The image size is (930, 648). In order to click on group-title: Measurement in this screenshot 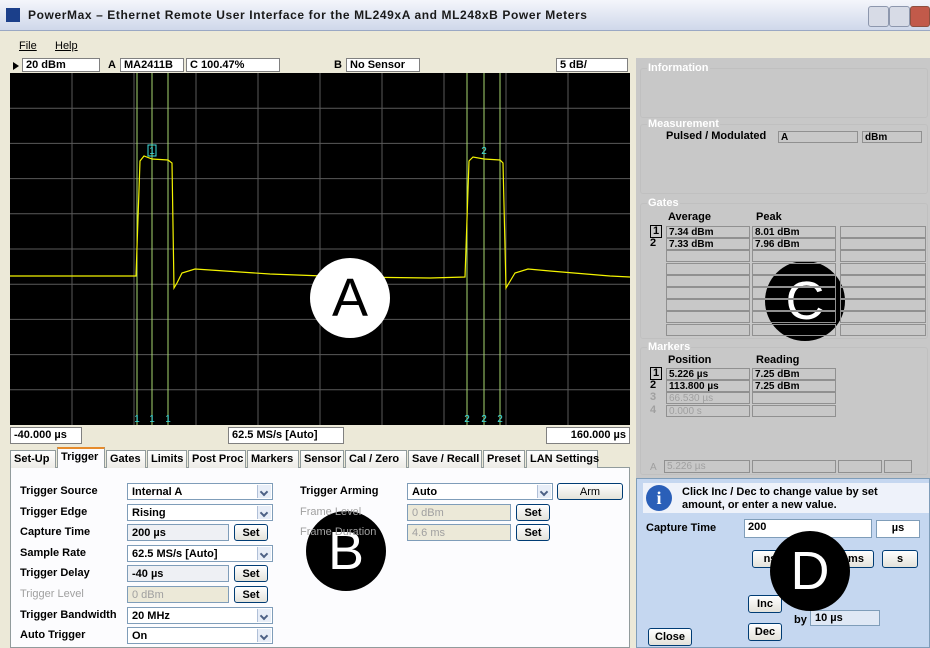, I will do `click(683, 124)`.